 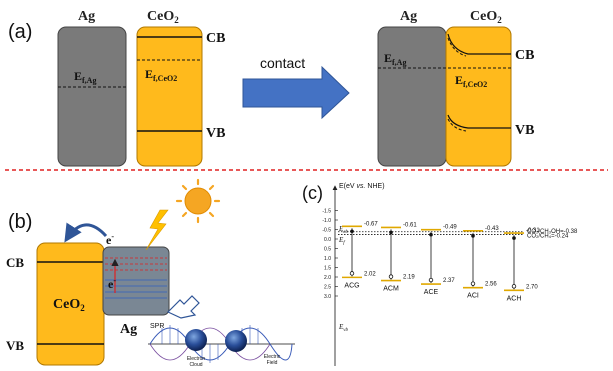 I want to click on ceo2-label-b: CeO2, so click(x=69, y=305).